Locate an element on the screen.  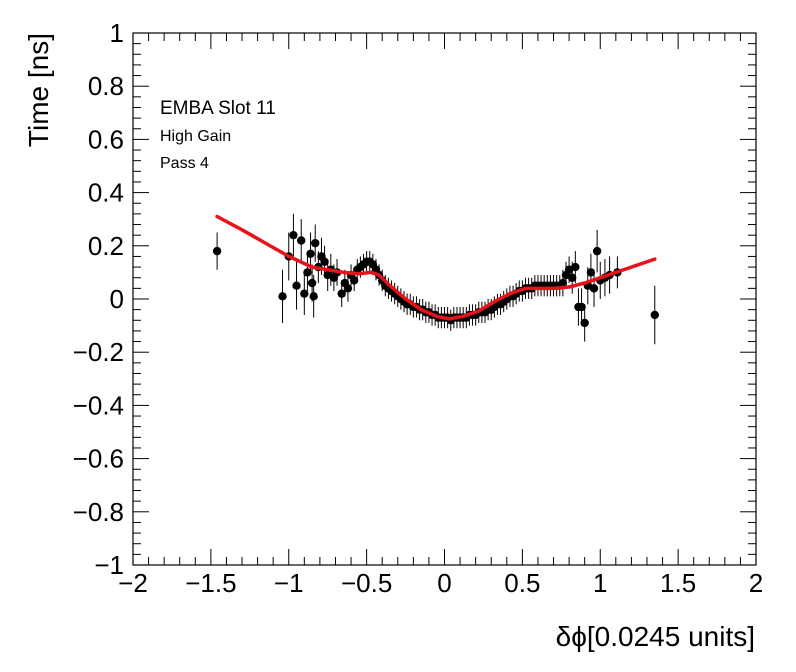
x-tick-label: −1 is located at coordinates (289, 583).